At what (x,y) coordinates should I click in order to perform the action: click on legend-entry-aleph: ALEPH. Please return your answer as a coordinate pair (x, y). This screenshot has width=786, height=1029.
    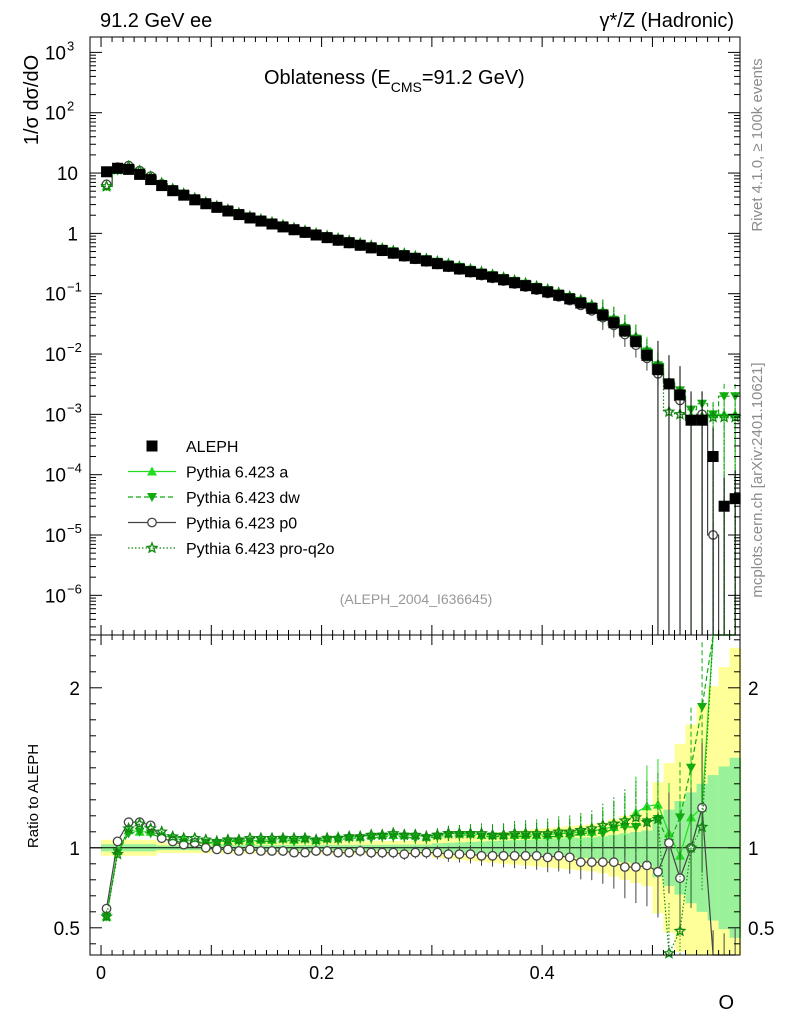
    Looking at the image, I should click on (192, 447).